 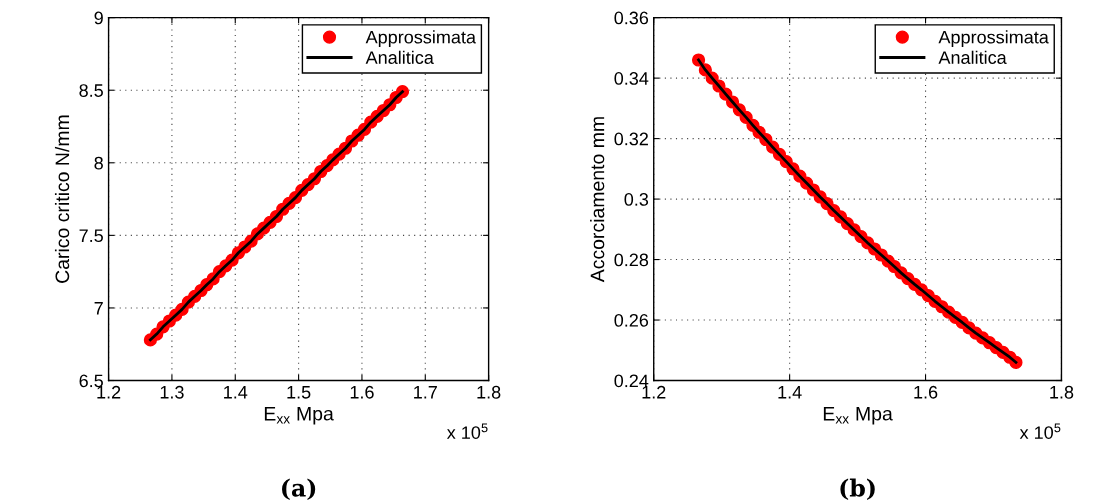 I want to click on y-tick-label: 0.26, so click(x=631, y=320).